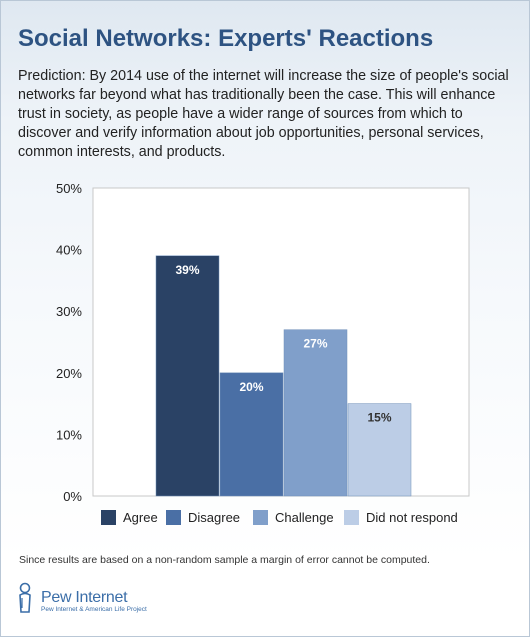 The image size is (530, 637). Describe the element at coordinates (187, 270) in the screenshot. I see `bar-value-label: 39%` at that location.